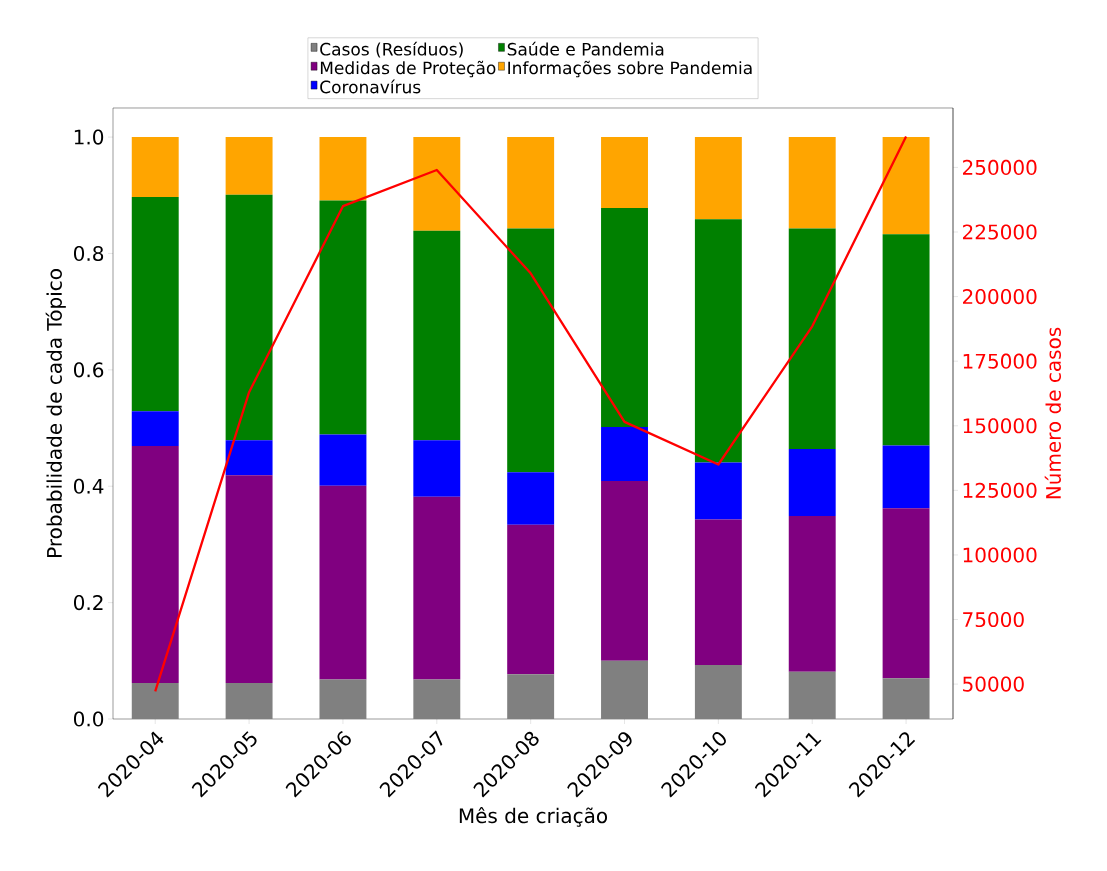 This screenshot has height=871, width=1107. What do you see at coordinates (1000, 232) in the screenshot?
I see `y2-tick-label: 225000` at bounding box center [1000, 232].